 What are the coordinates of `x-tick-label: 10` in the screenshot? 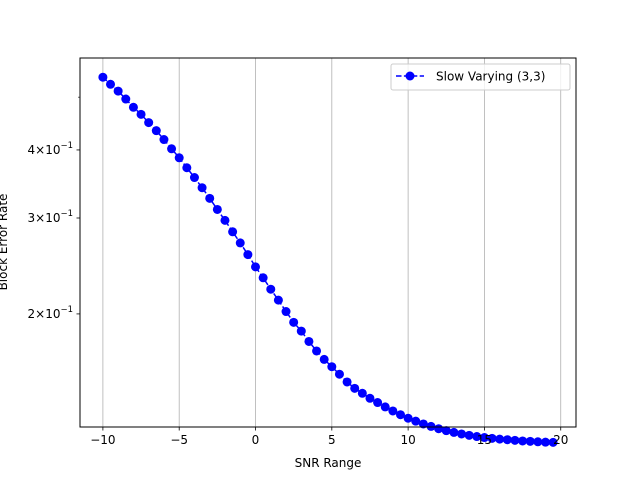 It's located at (407, 440).